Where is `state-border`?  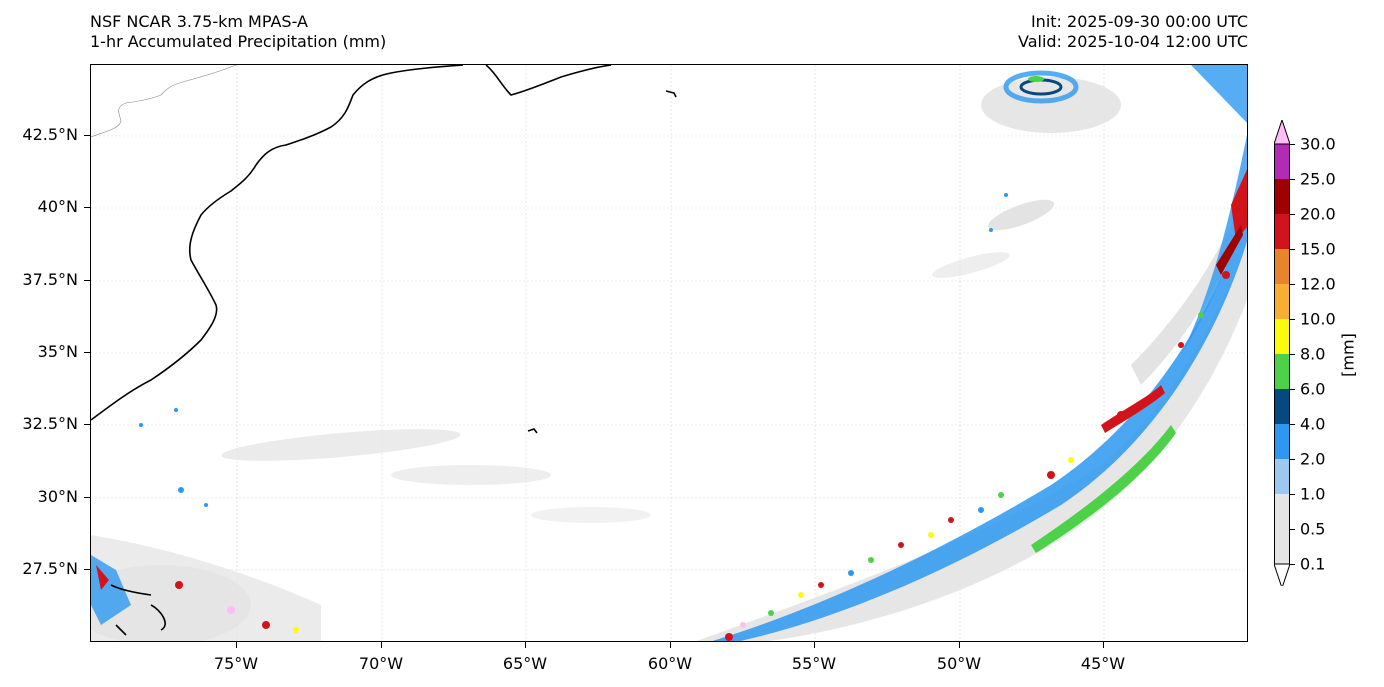
state-border is located at coordinates (164, 101).